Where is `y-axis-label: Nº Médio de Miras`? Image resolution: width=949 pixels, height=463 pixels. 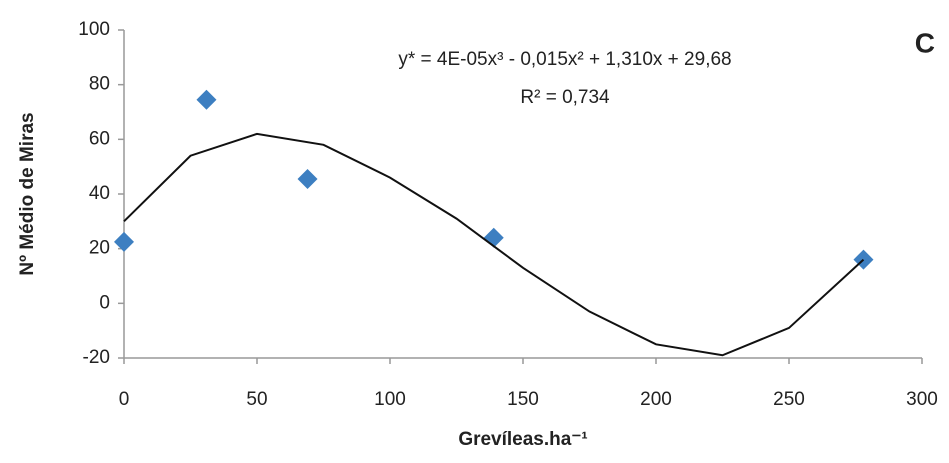
y-axis-label: Nº Médio de Miras is located at coordinates (27, 193).